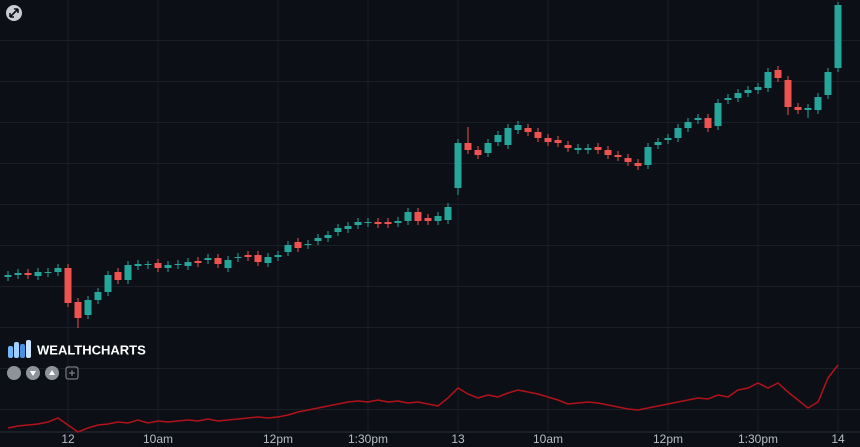  I want to click on toolbar-buttons, so click(43, 373).